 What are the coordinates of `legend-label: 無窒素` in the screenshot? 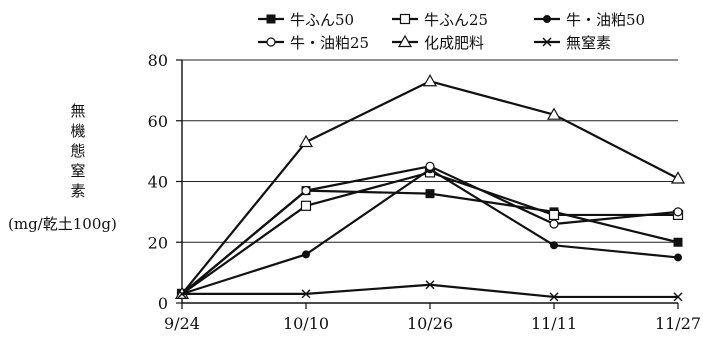 It's located at (588, 43).